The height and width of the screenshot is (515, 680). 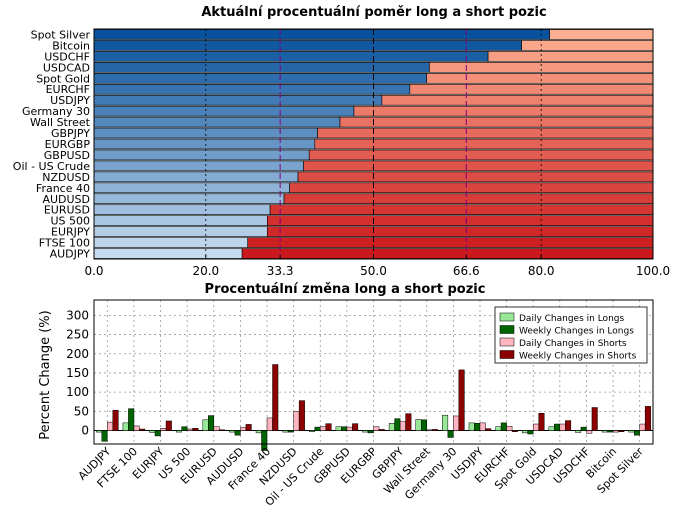 I want to click on category-label: GBPUSD, so click(x=67, y=155).